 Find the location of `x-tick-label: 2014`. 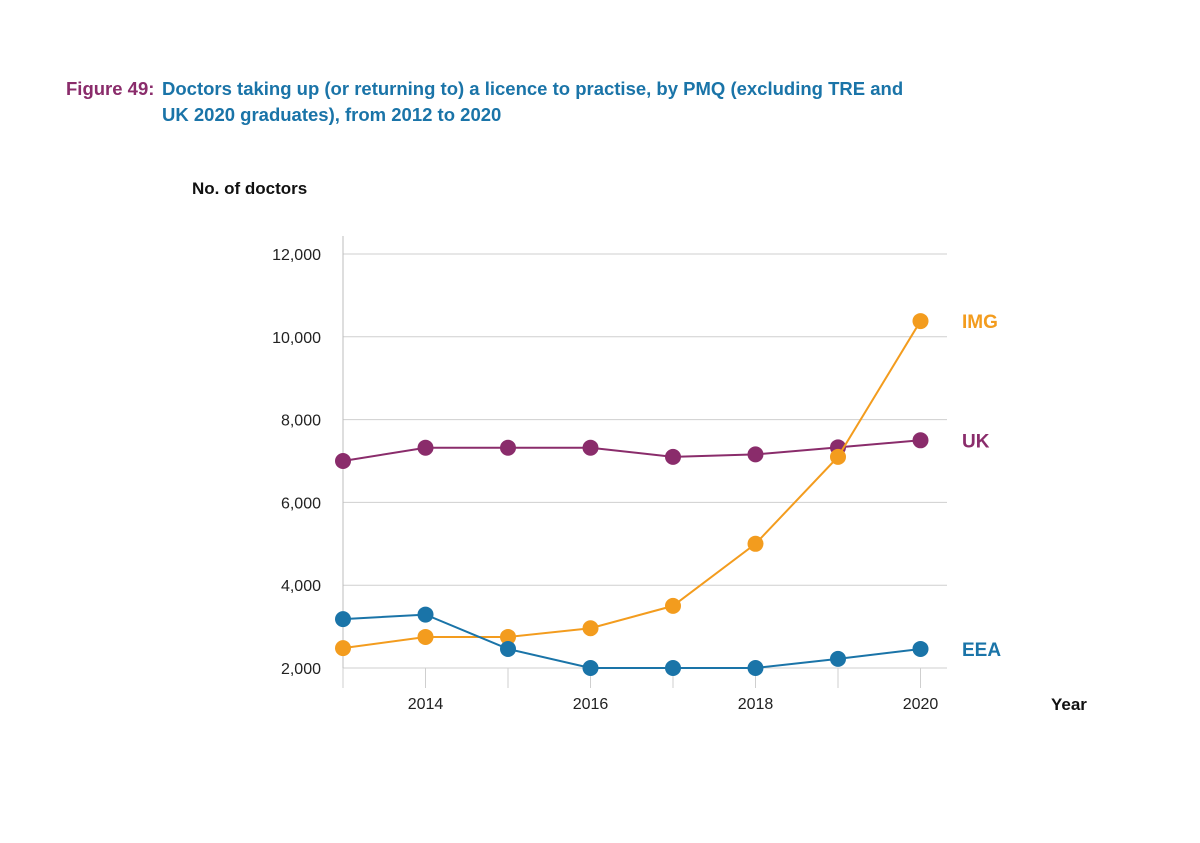

x-tick-label: 2014 is located at coordinates (426, 704).